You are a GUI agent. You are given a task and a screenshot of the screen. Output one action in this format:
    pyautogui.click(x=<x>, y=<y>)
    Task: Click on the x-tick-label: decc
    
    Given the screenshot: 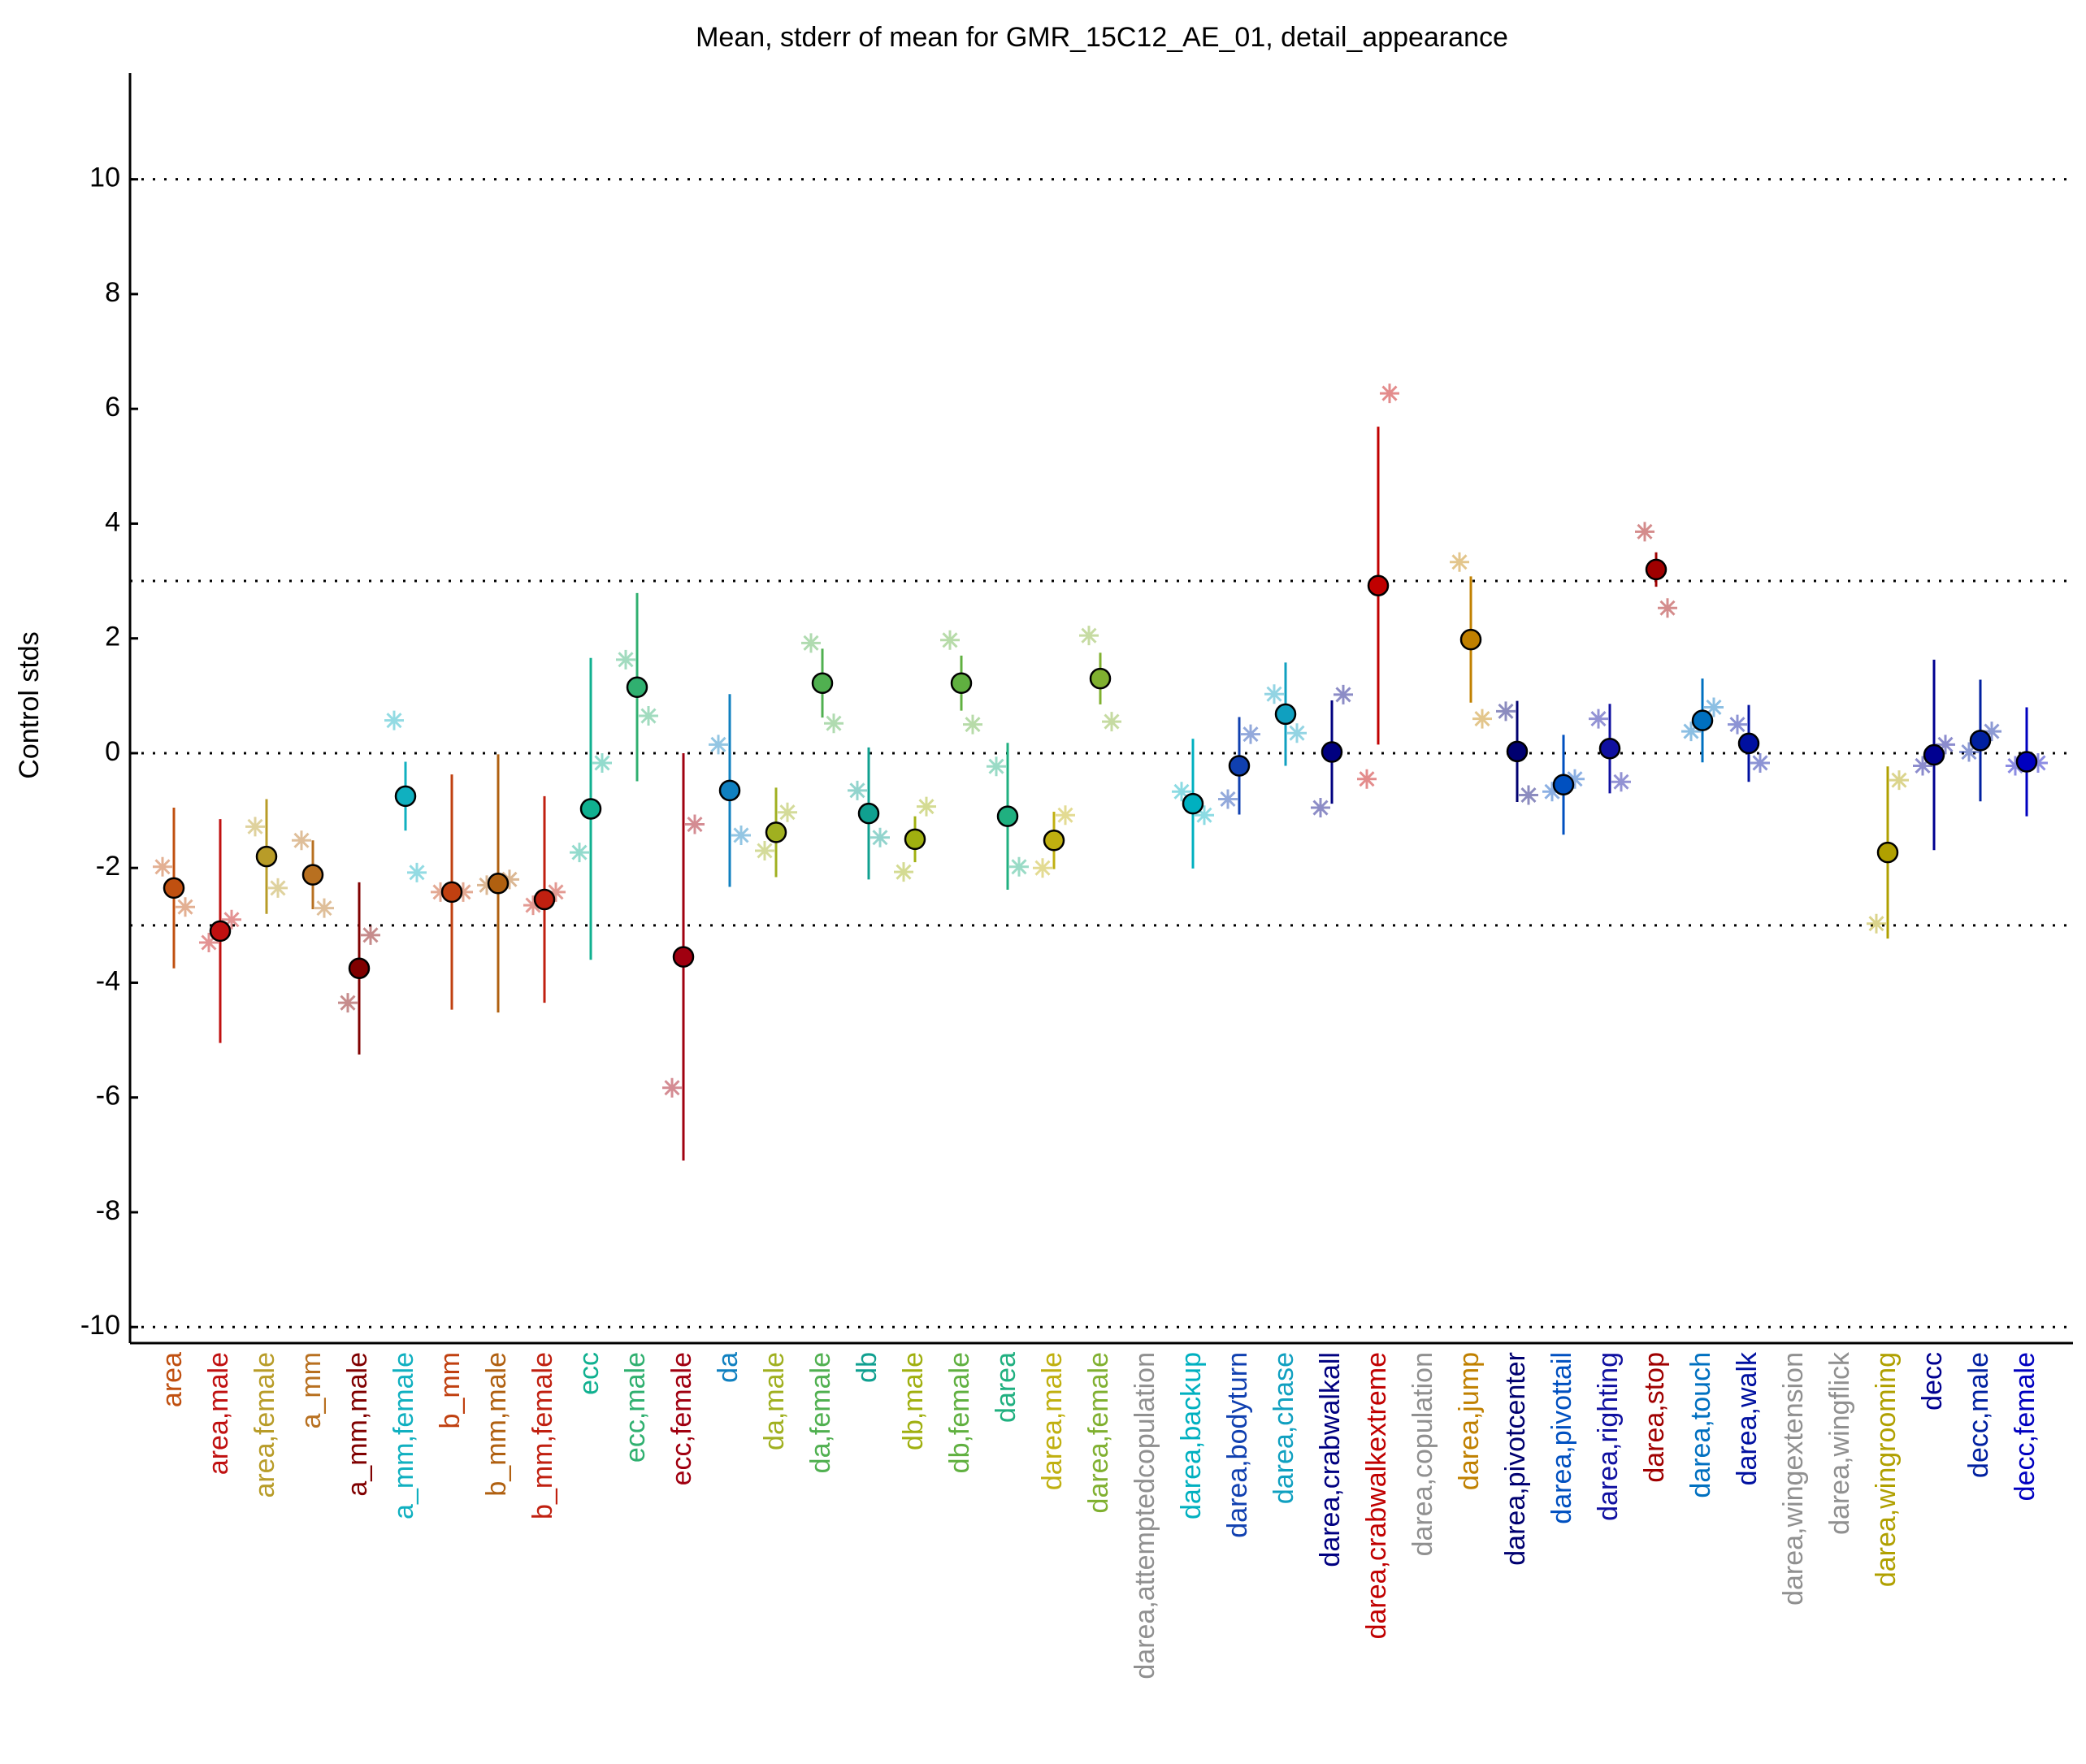 What is the action you would take?
    pyautogui.click(x=1932, y=1381)
    